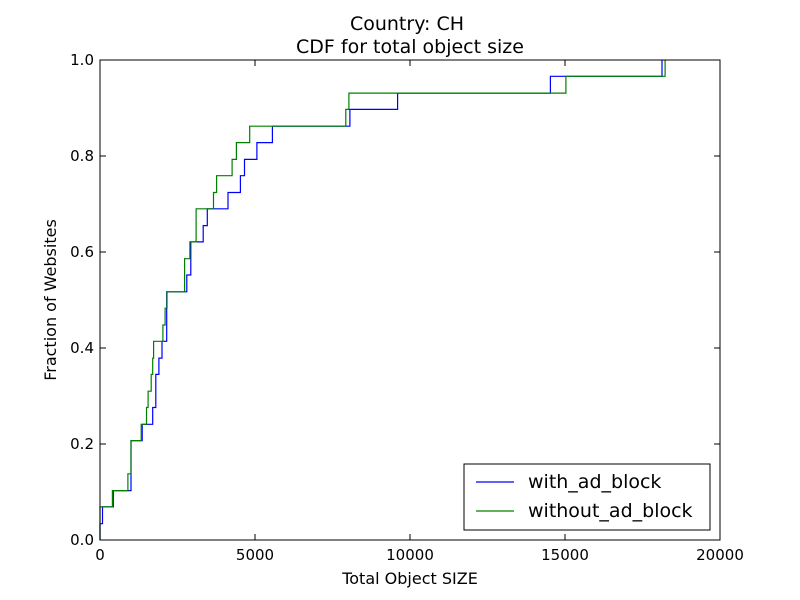  Describe the element at coordinates (82, 540) in the screenshot. I see `y-tick-label: 0.0` at that location.